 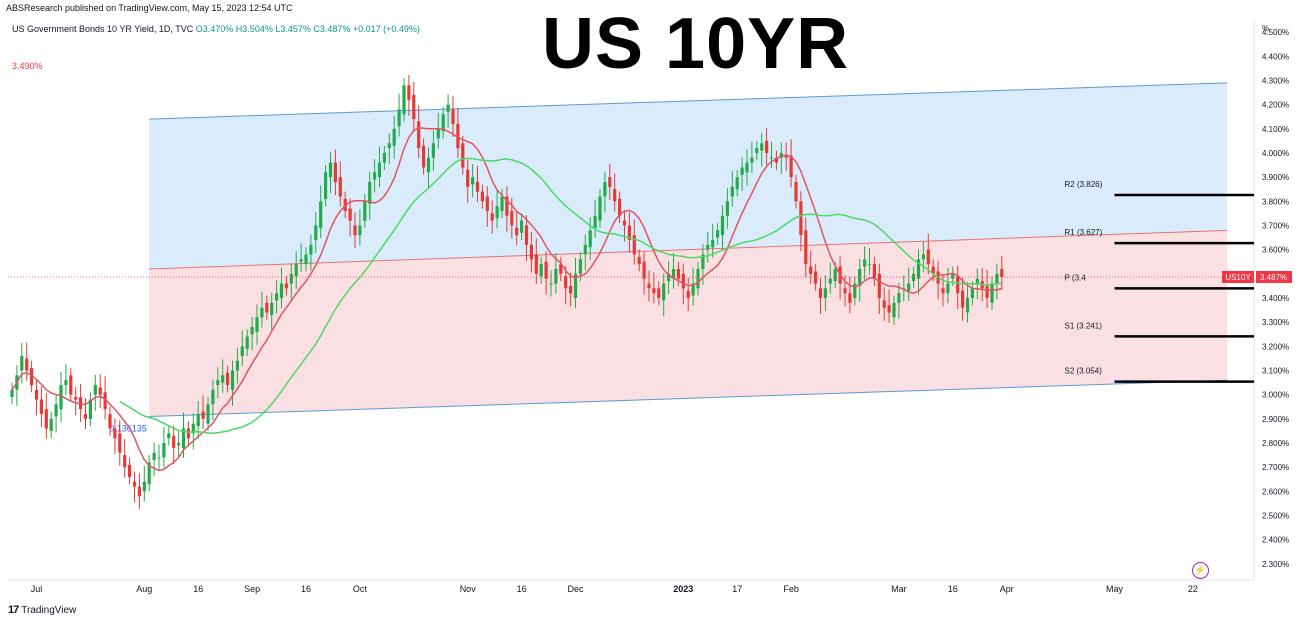 I want to click on y-tick-label: 4.000%, so click(x=1275, y=153).